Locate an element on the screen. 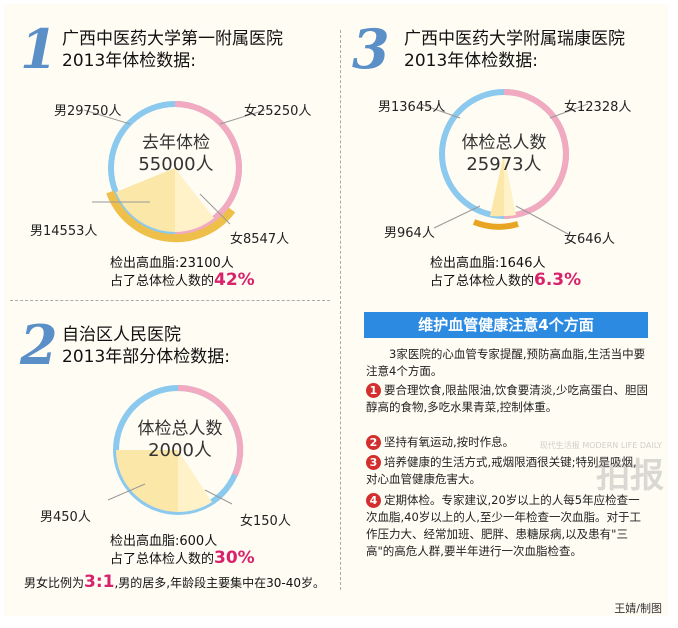 Image resolution: width=678 pixels, height=628 pixels. panel-2-stat-line2: 占了总体检人数的30% is located at coordinates (182, 558).